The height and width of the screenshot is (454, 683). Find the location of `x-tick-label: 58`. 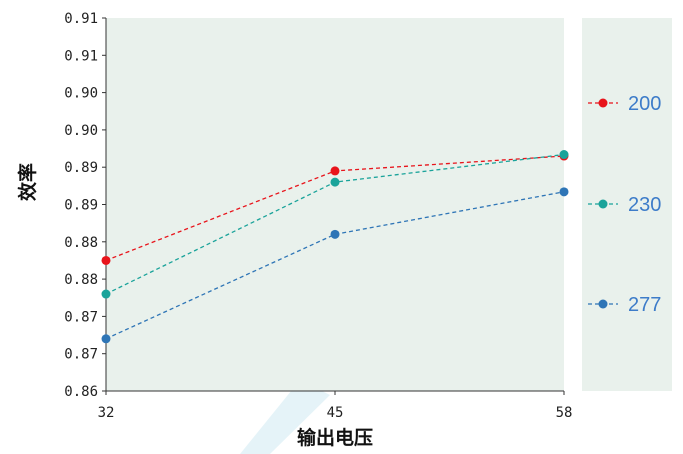

x-tick-label: 58 is located at coordinates (564, 413).